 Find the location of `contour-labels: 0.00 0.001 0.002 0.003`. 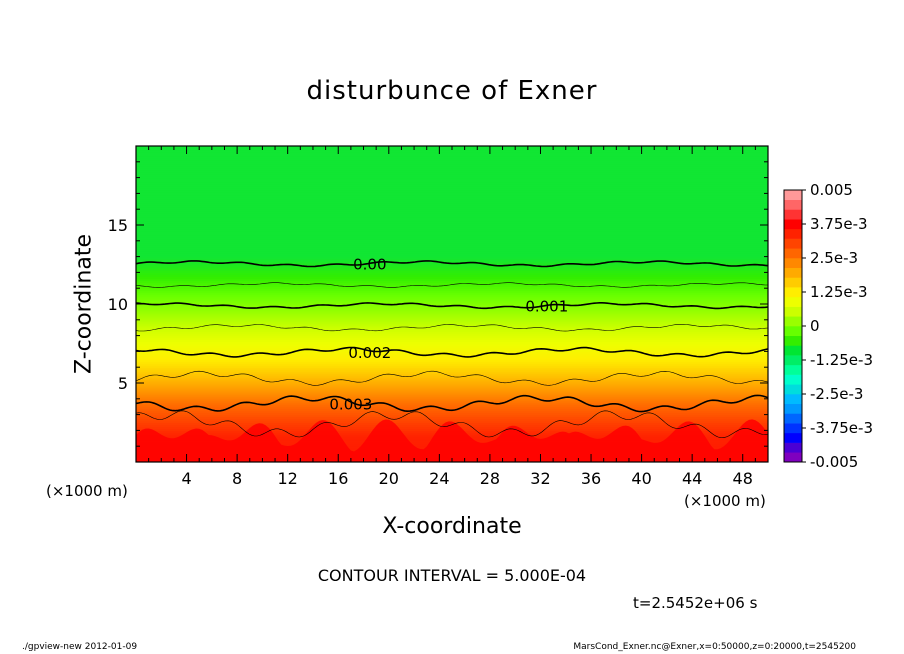

contour-labels: 0.00 0.001 0.002 0.003 is located at coordinates (448, 335).